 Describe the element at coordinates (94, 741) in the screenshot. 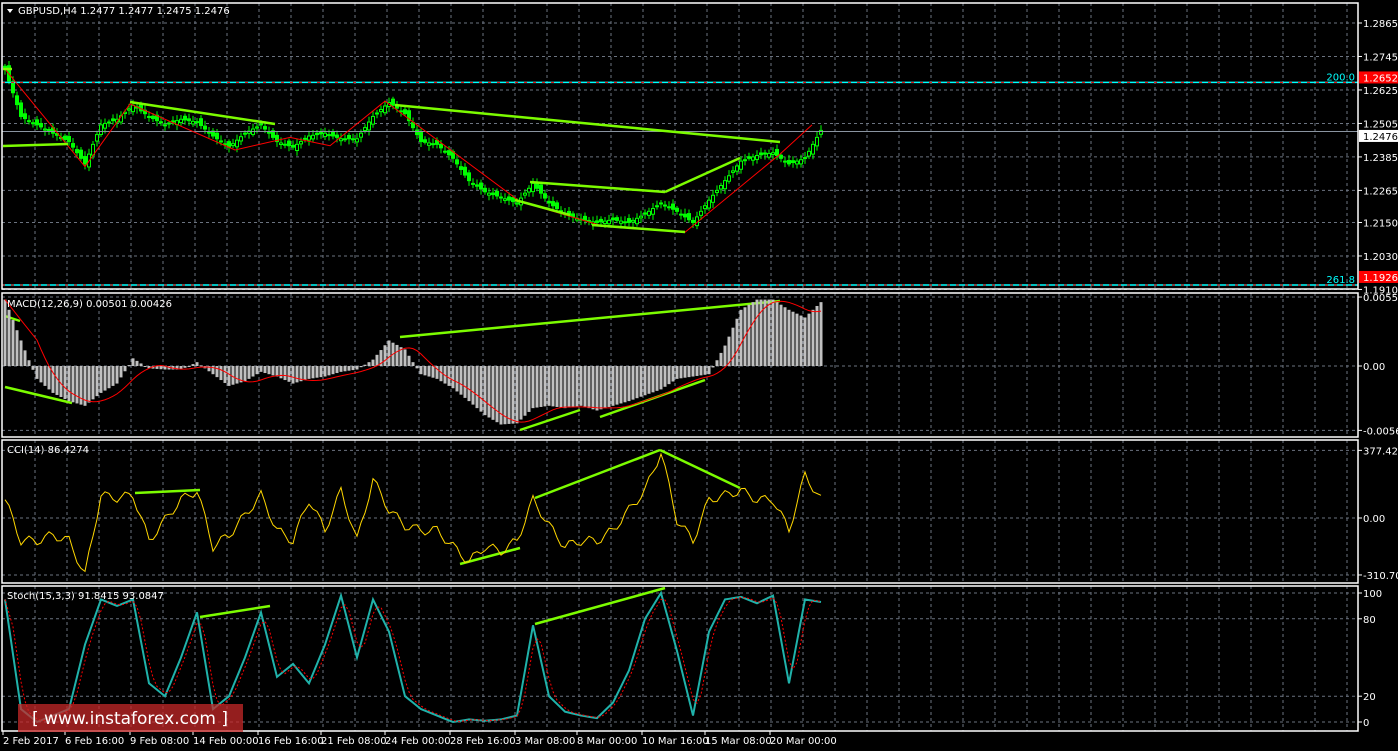

I see `time-axis-label: 6 Feb 16:00` at that location.